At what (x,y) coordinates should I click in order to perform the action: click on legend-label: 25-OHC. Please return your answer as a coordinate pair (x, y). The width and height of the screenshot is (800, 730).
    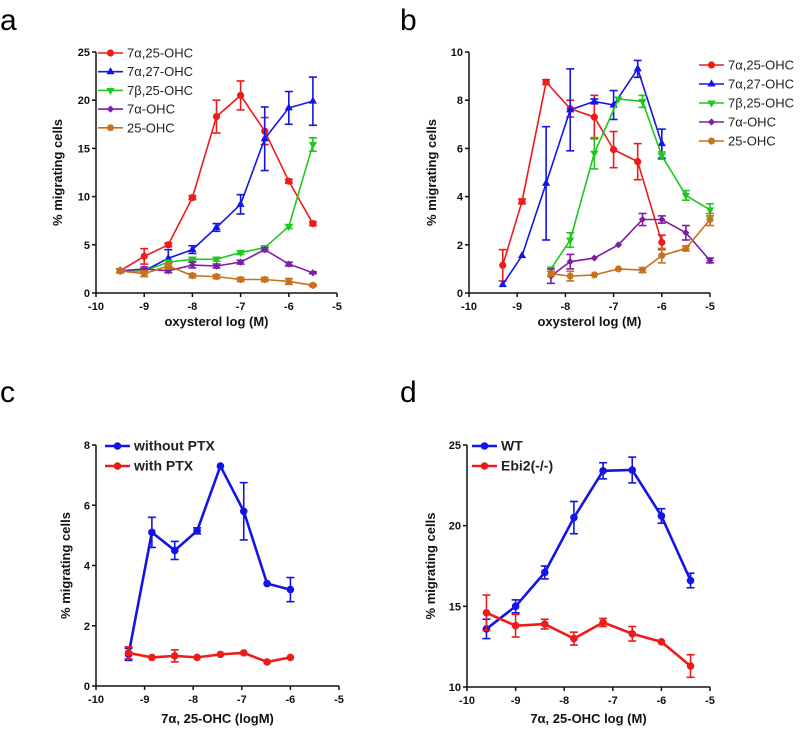
    Looking at the image, I should click on (752, 141).